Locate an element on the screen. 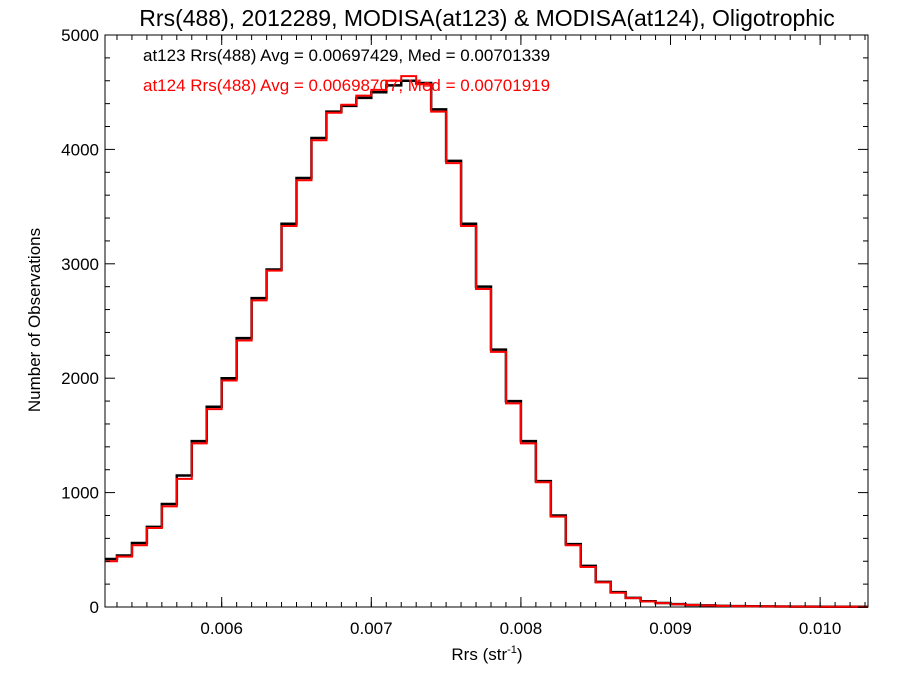 Image resolution: width=900 pixels, height=675 pixels. y-tick-label: 4000 is located at coordinates (80, 149).